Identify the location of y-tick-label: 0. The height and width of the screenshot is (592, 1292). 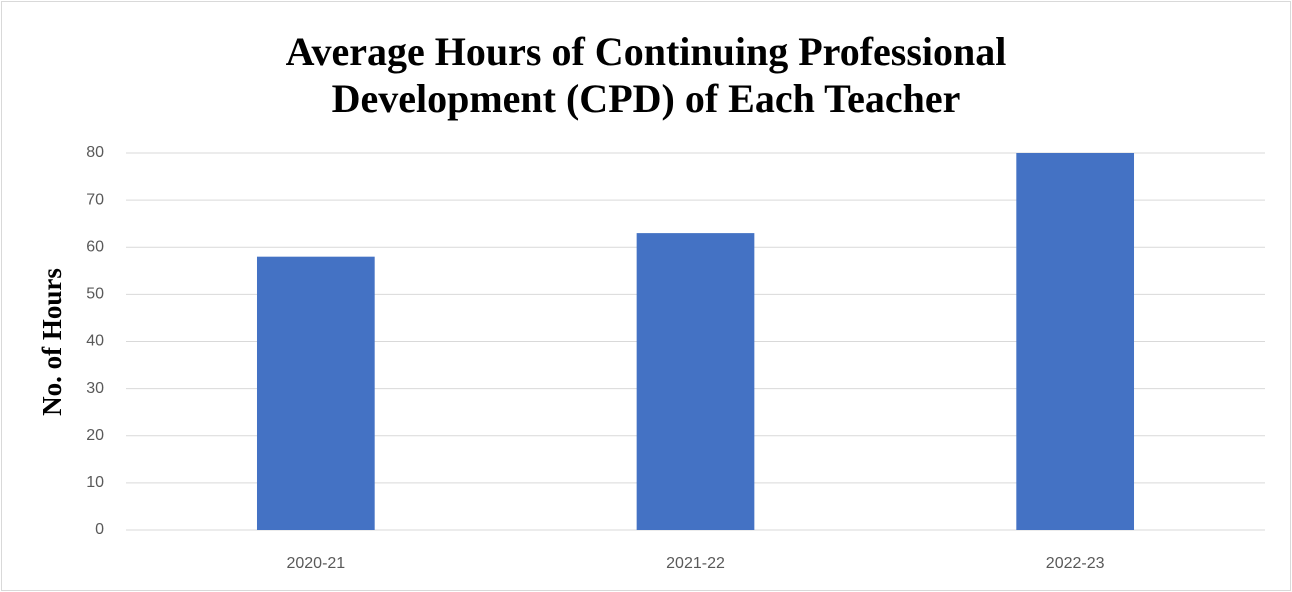
(99, 529).